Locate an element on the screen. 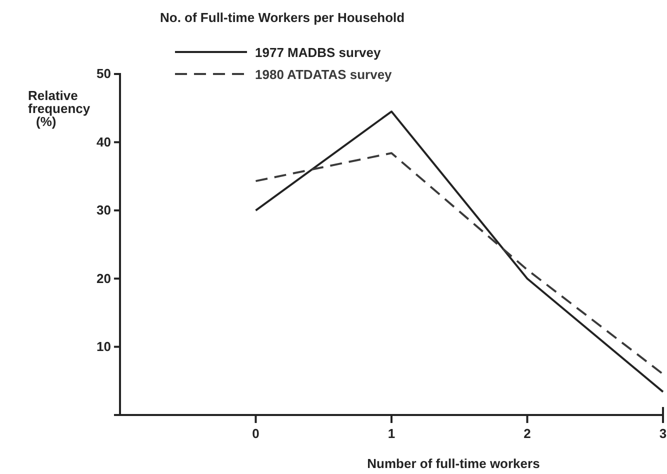  chart-title: No. of Full-time Workers per Household is located at coordinates (282, 17).